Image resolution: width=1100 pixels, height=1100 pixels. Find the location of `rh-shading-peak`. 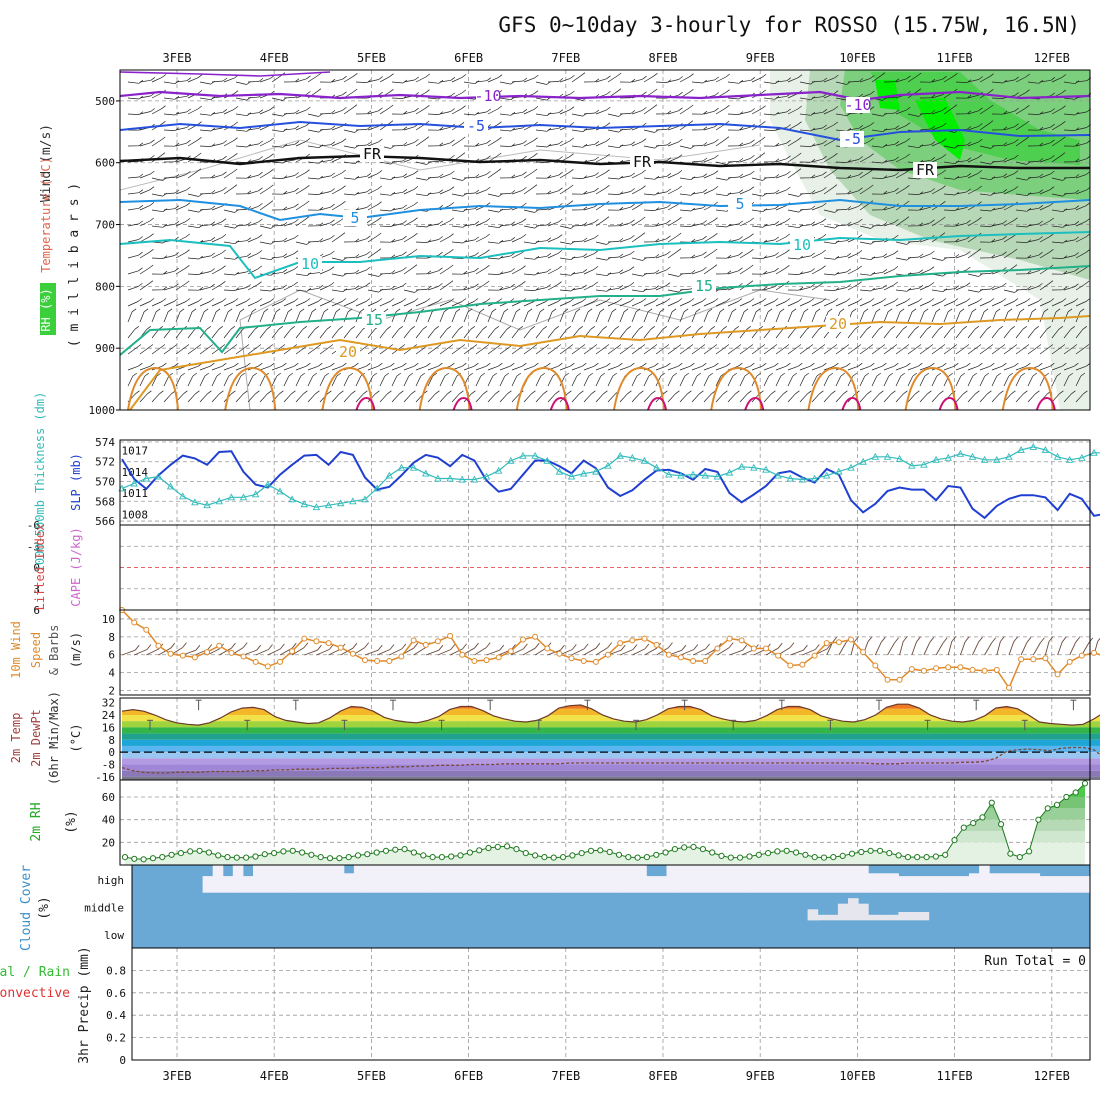

rh-shading-peak is located at coordinates (887, 95).